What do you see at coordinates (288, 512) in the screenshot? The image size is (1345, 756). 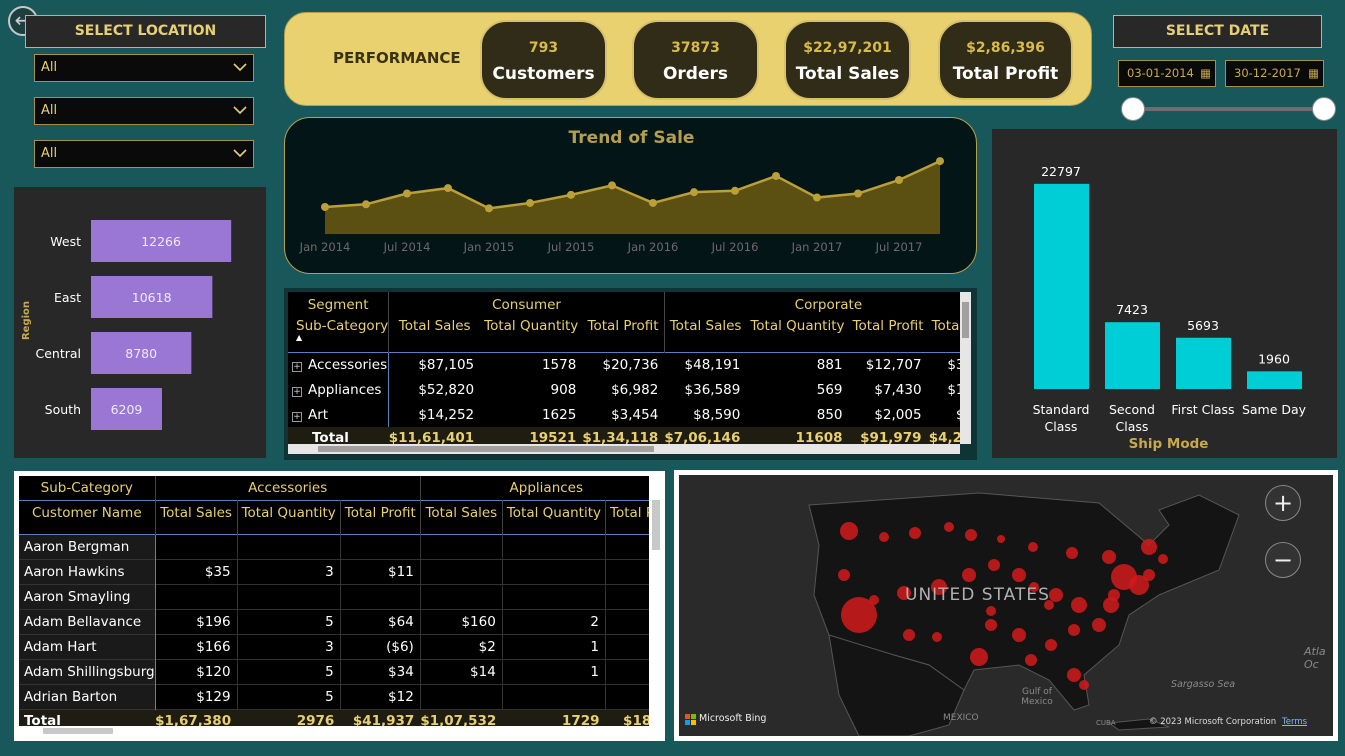 I see `measure-header: Total Quantity` at bounding box center [288, 512].